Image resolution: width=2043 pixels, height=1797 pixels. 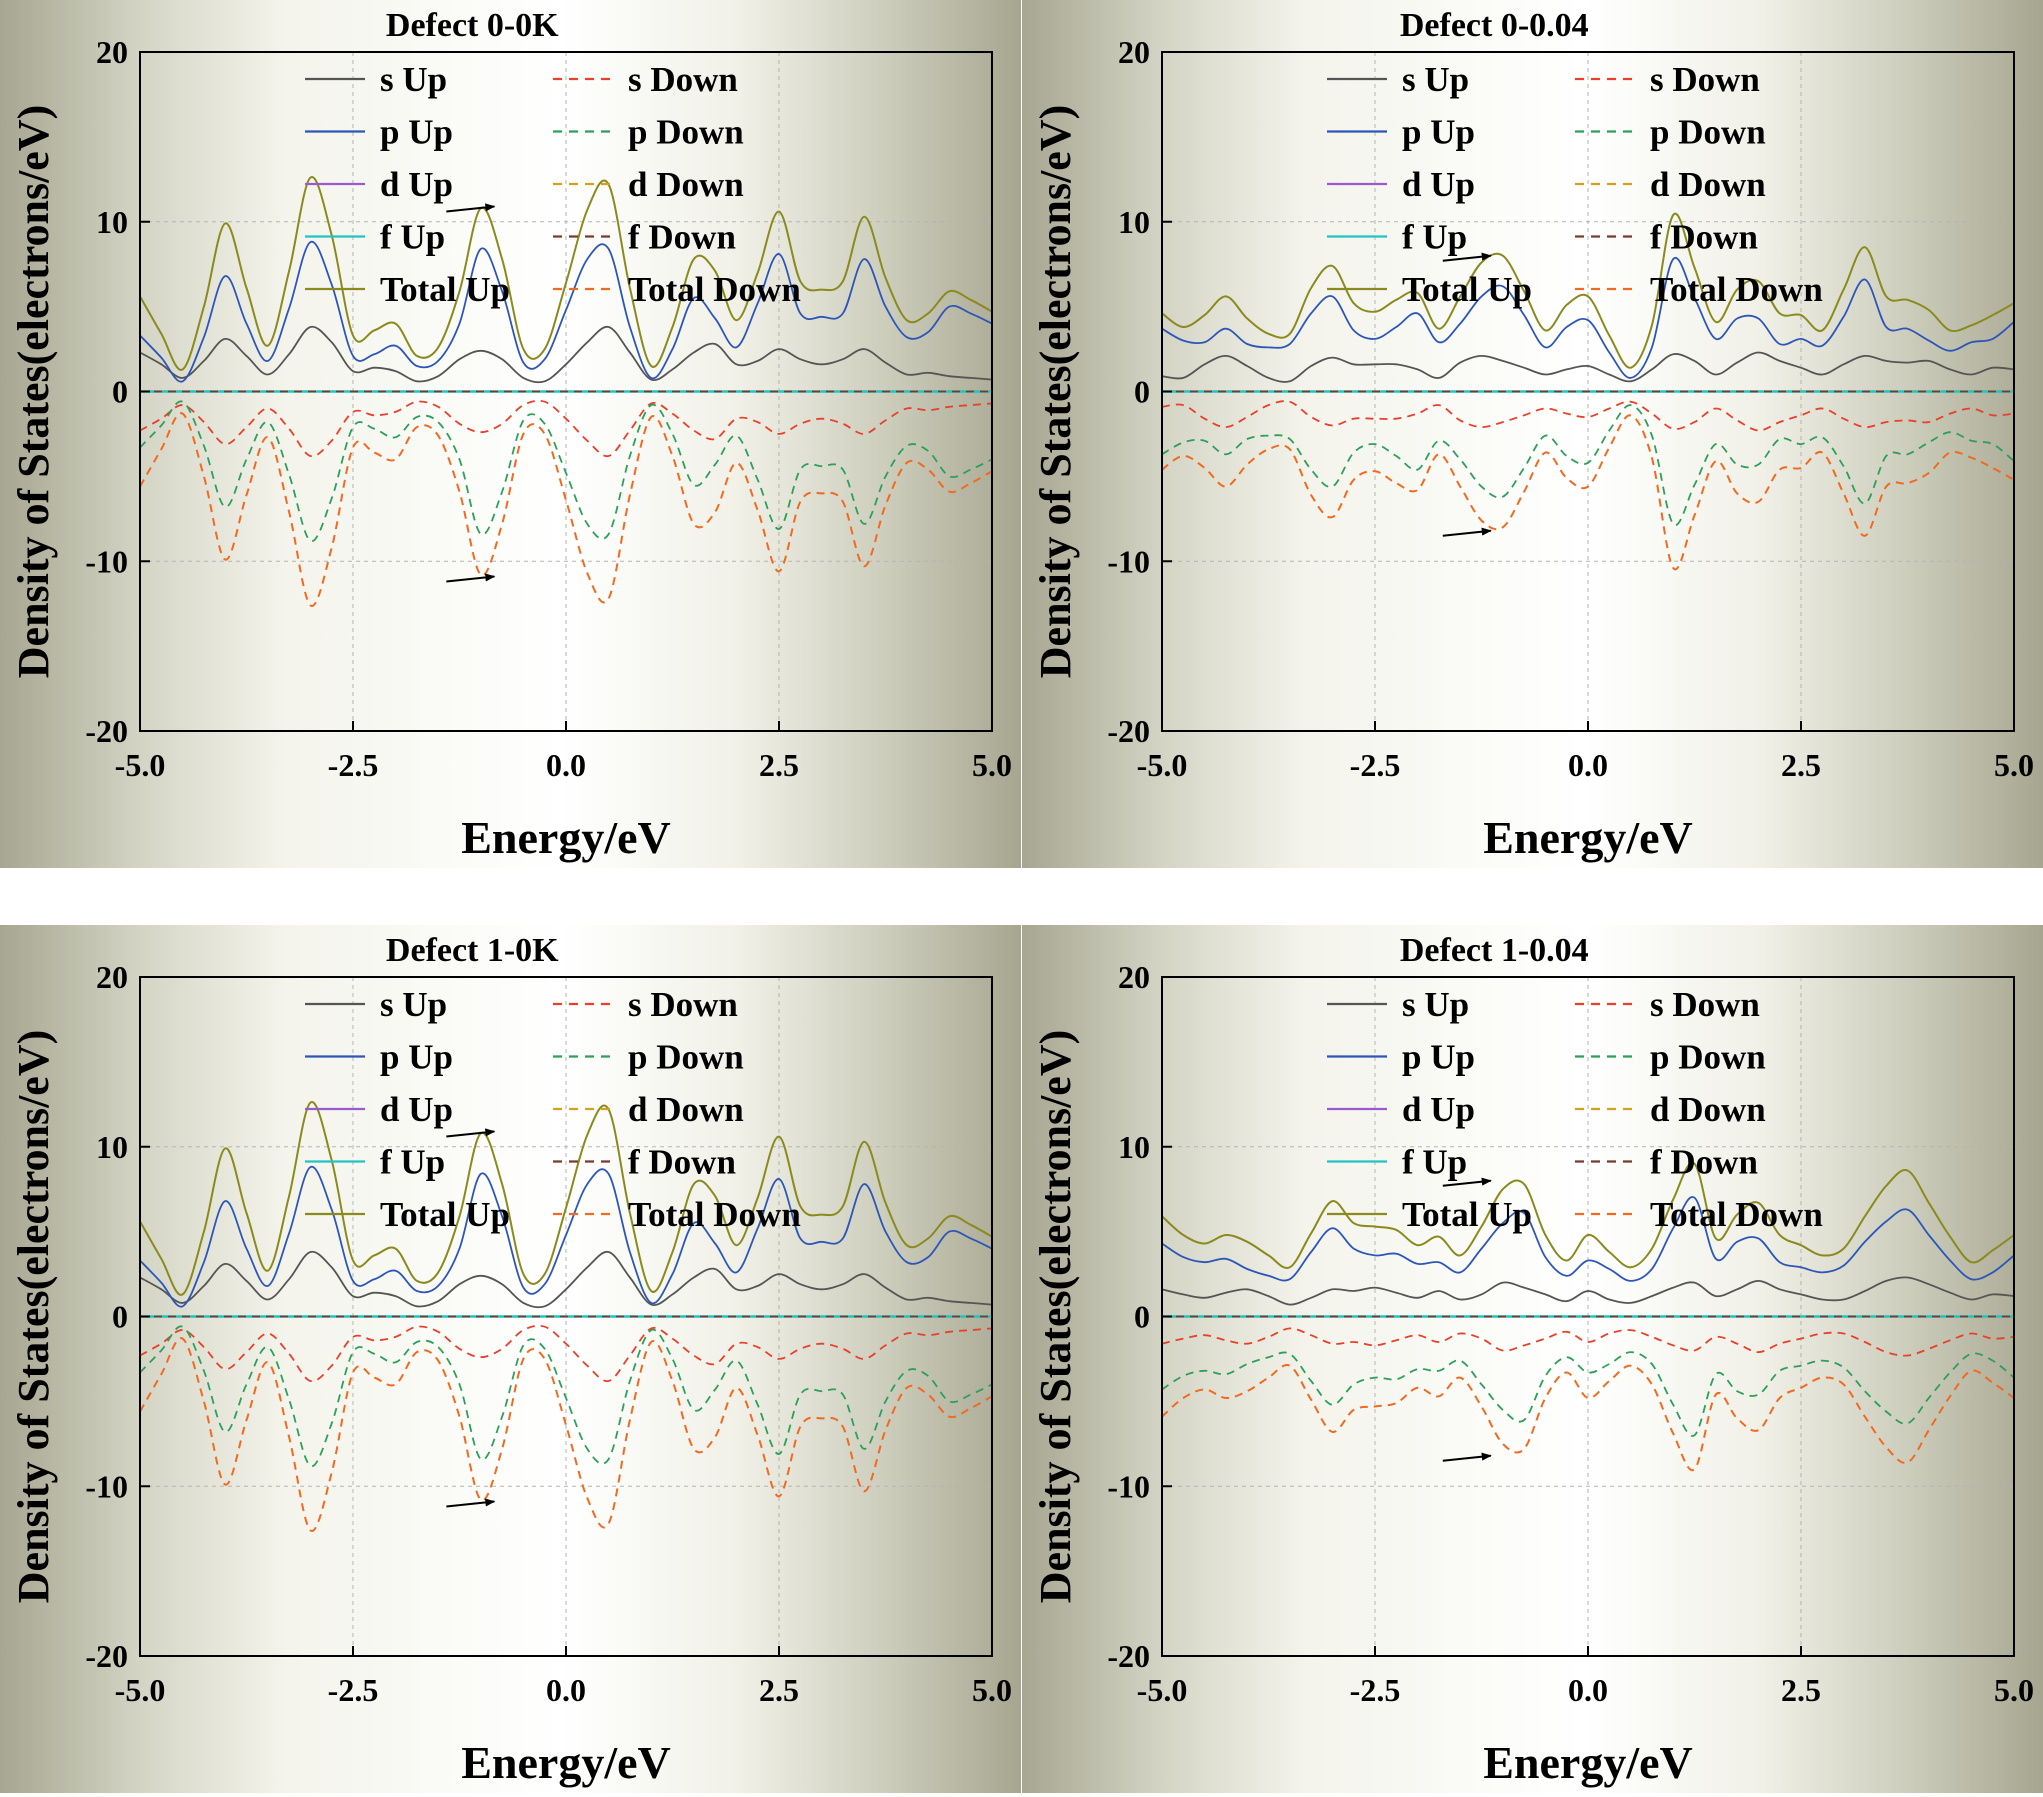 I want to click on chart-title: Defect 1-0.04, so click(x=1494, y=950).